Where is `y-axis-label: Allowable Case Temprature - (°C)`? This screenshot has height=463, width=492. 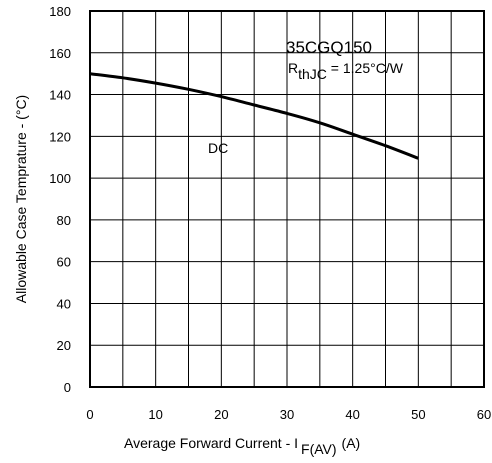 y-axis-label: Allowable Case Temprature - (°C) is located at coordinates (21, 199).